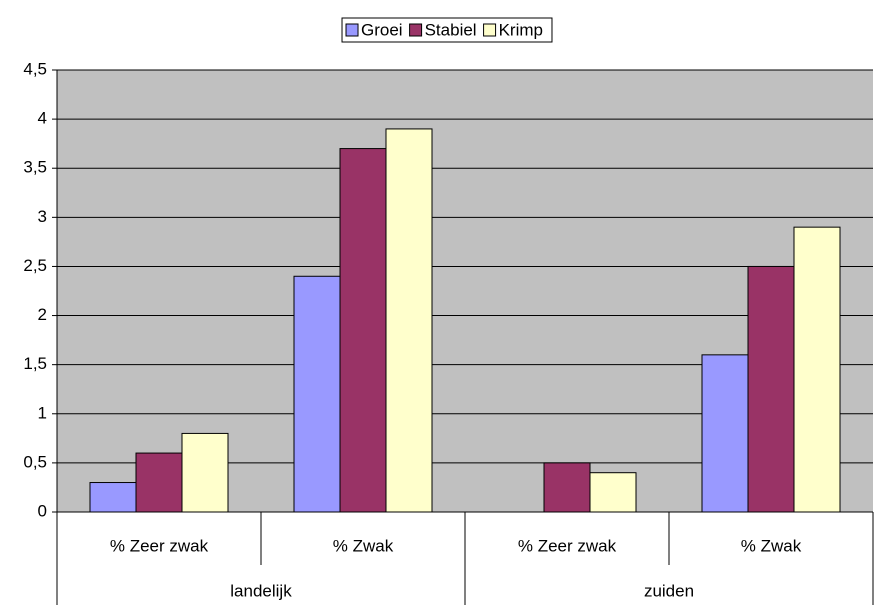 The image size is (875, 605). What do you see at coordinates (35, 68) in the screenshot?
I see `y-tick-label: 4,5` at bounding box center [35, 68].